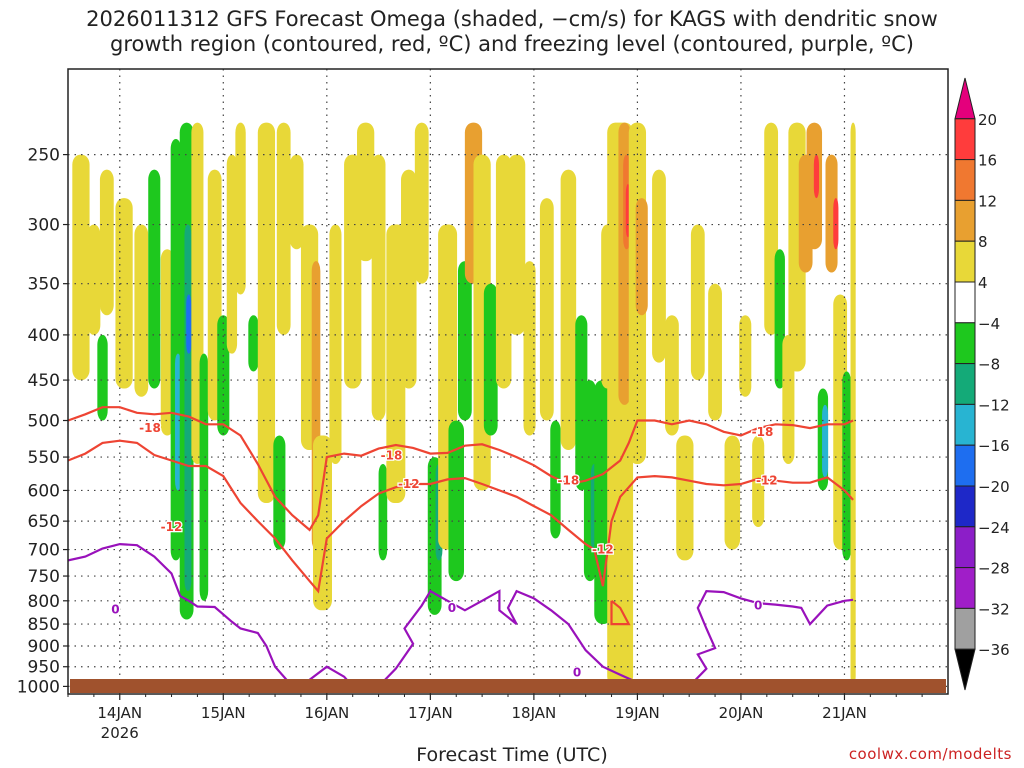 This screenshot has height=768, width=1024. What do you see at coordinates (44, 647) in the screenshot?
I see `pressure-tick-label: 900` at bounding box center [44, 647].